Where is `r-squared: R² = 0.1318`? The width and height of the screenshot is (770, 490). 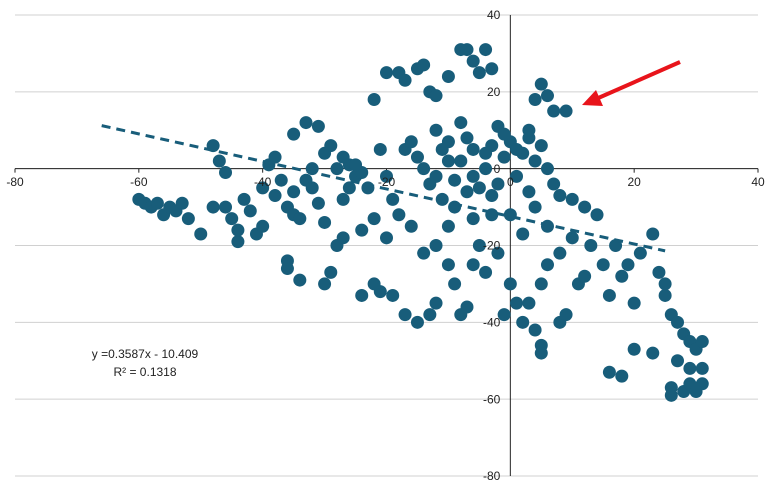
r-squared: R² = 0.1318 is located at coordinates (144, 372).